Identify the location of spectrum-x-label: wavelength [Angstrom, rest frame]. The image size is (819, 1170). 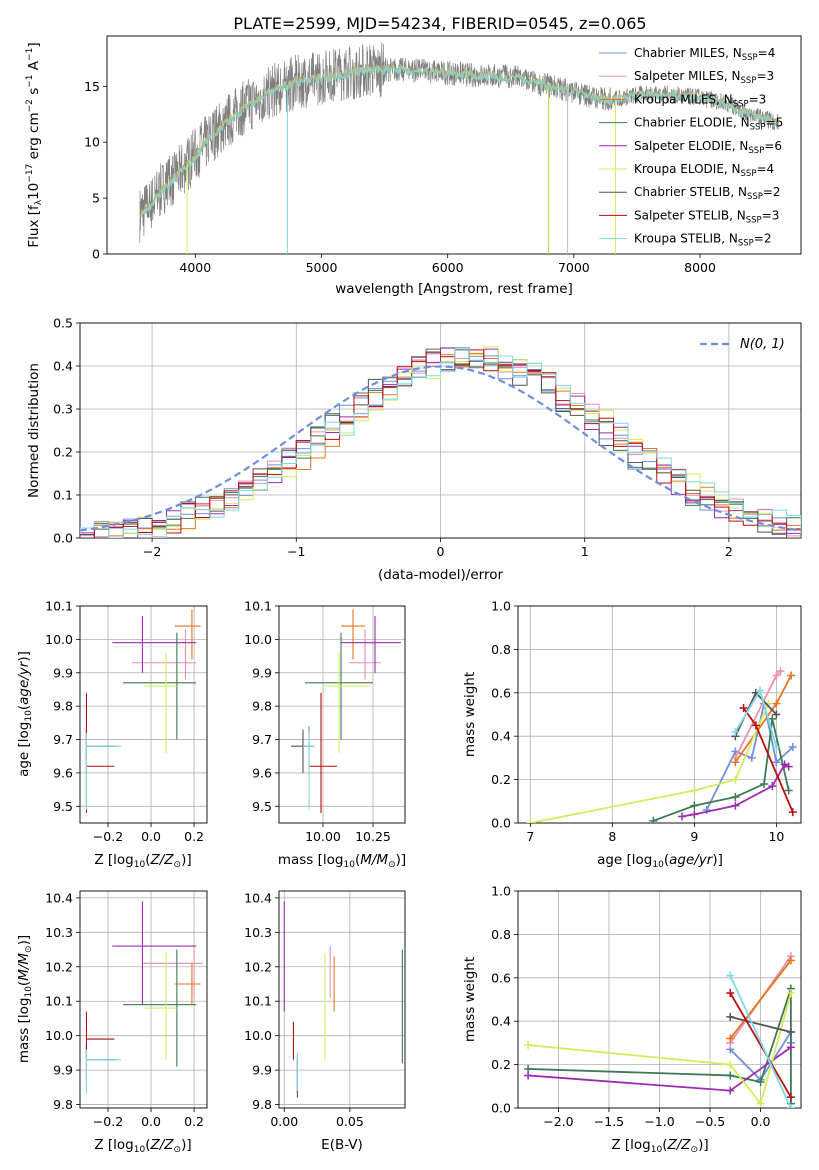
(454, 289).